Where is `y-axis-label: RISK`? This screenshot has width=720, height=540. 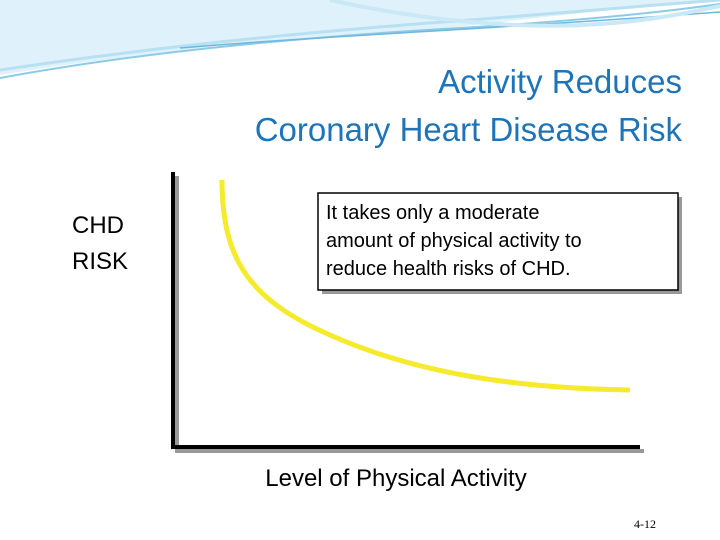 y-axis-label: RISK is located at coordinates (100, 261).